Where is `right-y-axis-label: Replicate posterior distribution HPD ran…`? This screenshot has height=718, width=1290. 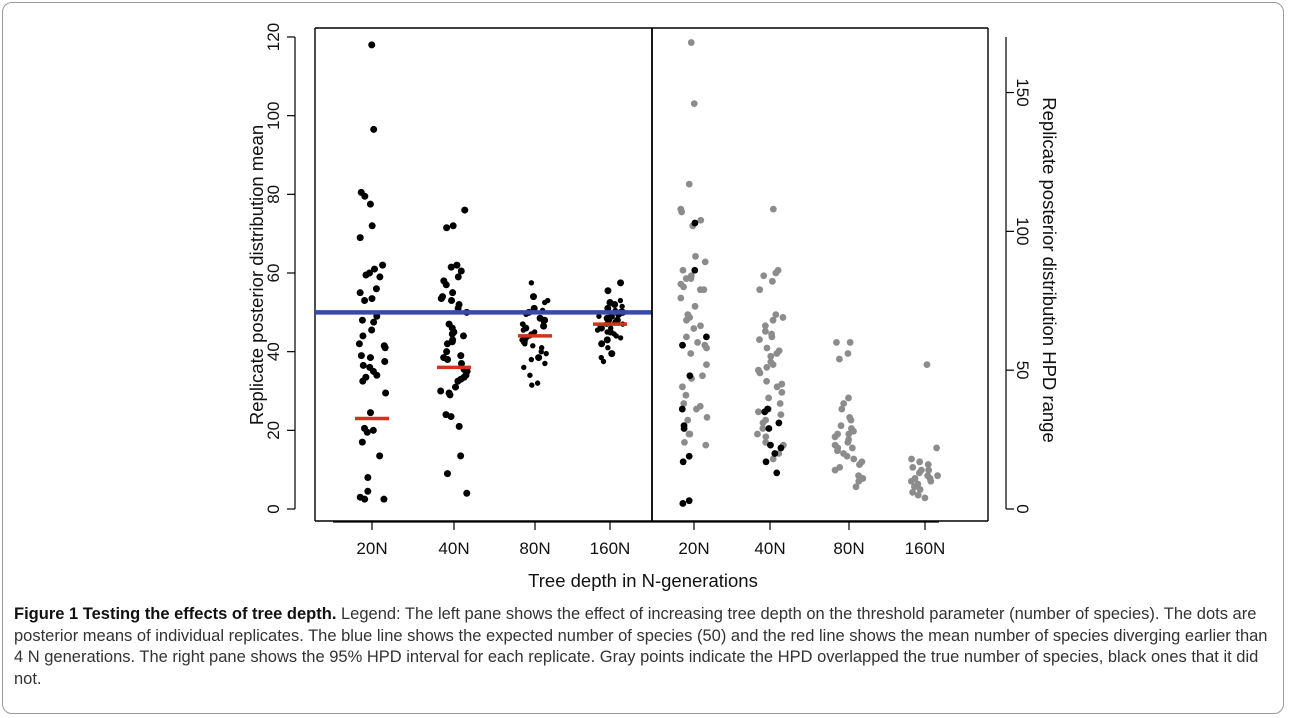 right-y-axis-label: Replicate posterior distribution HPD ran… is located at coordinates (1049, 270).